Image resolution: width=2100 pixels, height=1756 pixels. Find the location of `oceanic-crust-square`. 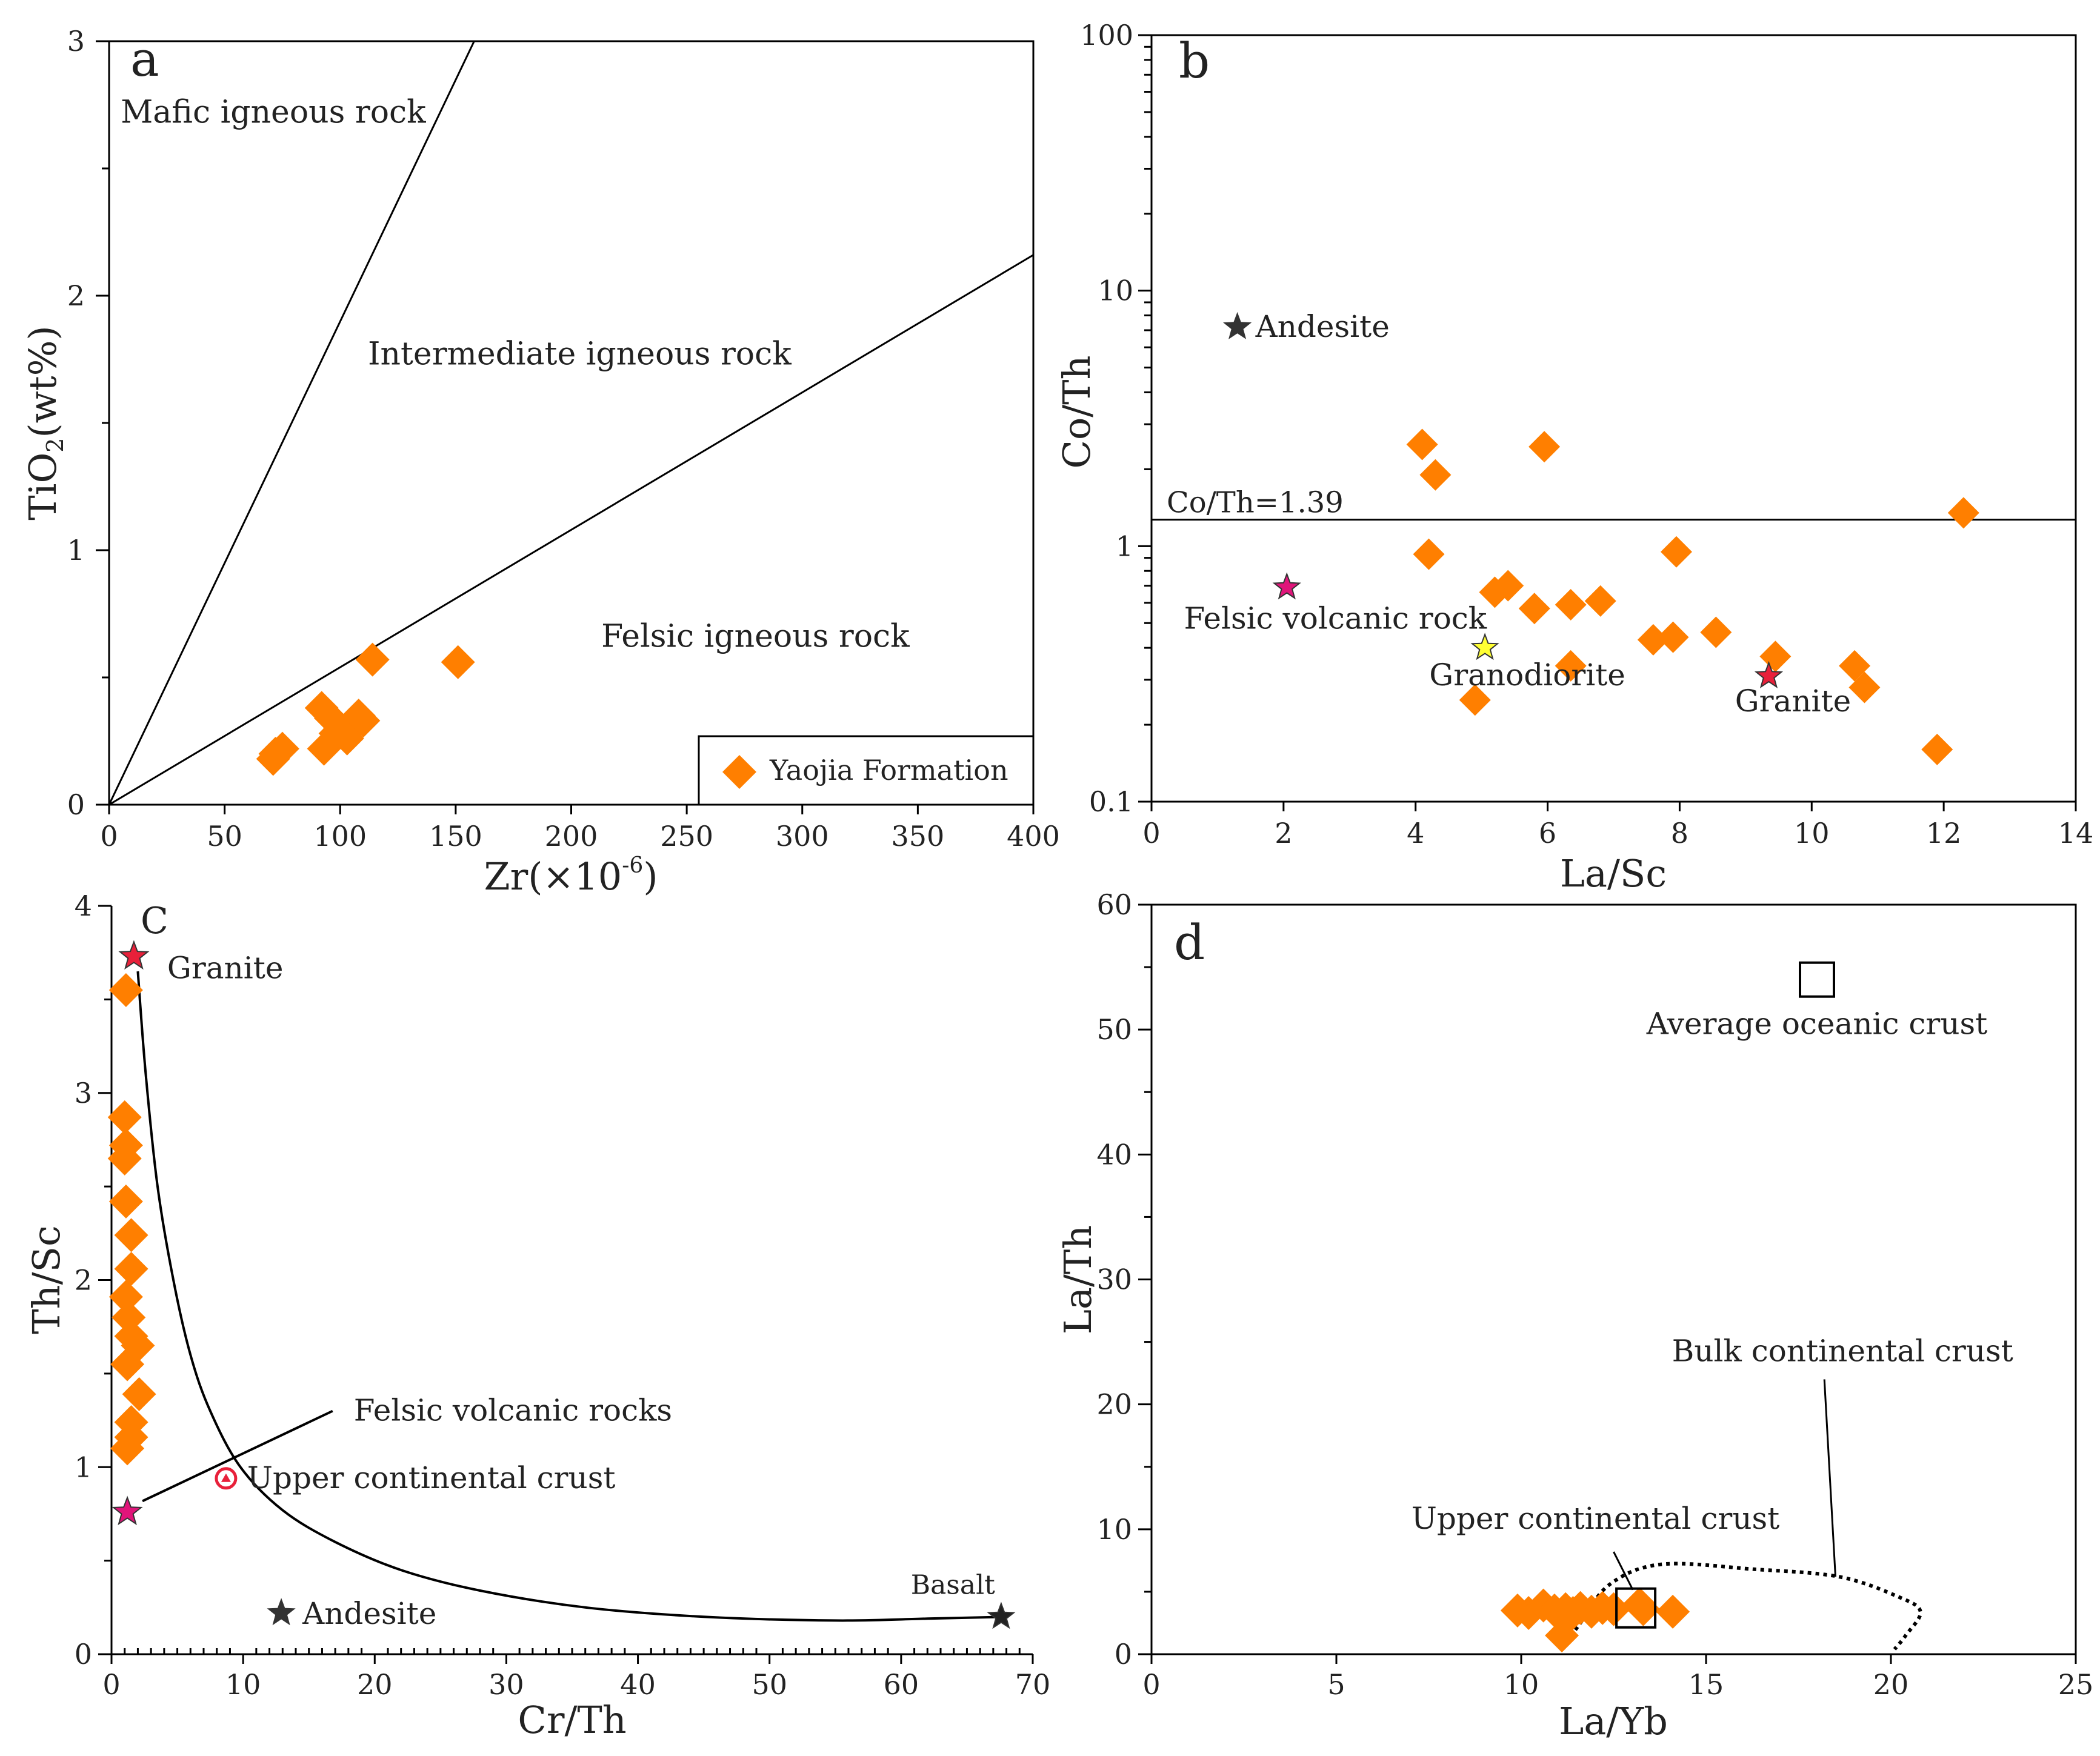

oceanic-crust-square is located at coordinates (1817, 979).